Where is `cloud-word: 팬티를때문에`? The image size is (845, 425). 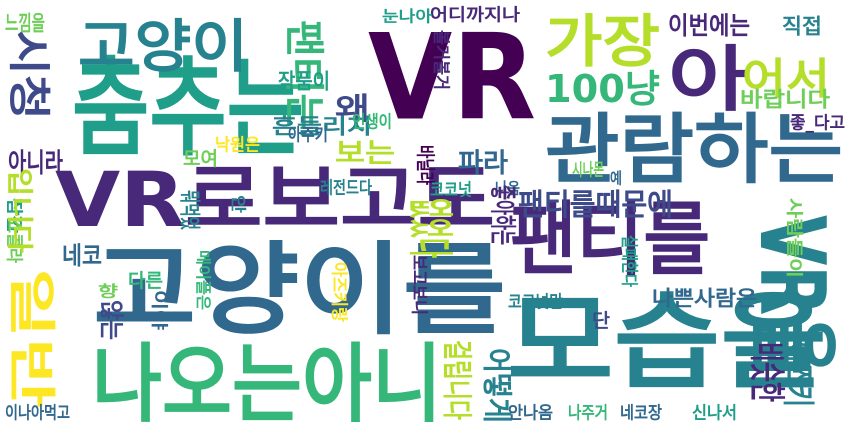
cloud-word: 팬티를때문에 is located at coordinates (595, 205).